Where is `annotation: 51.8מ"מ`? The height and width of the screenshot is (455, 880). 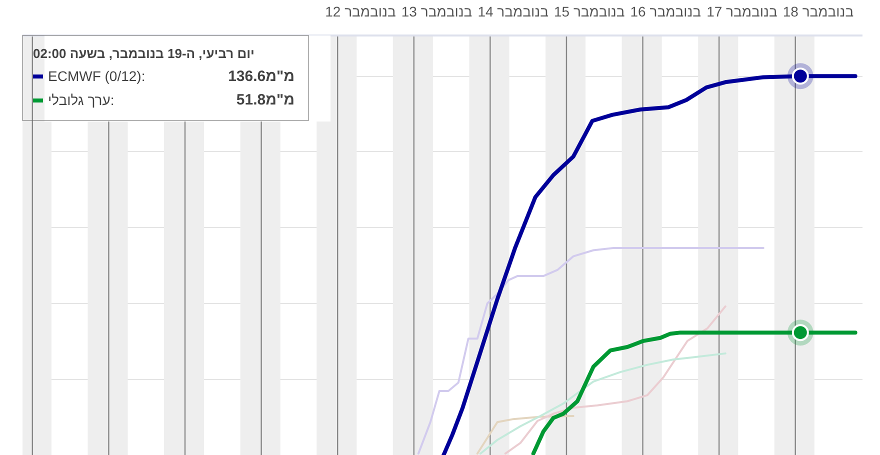 annotation: 51.8מ"מ is located at coordinates (265, 100).